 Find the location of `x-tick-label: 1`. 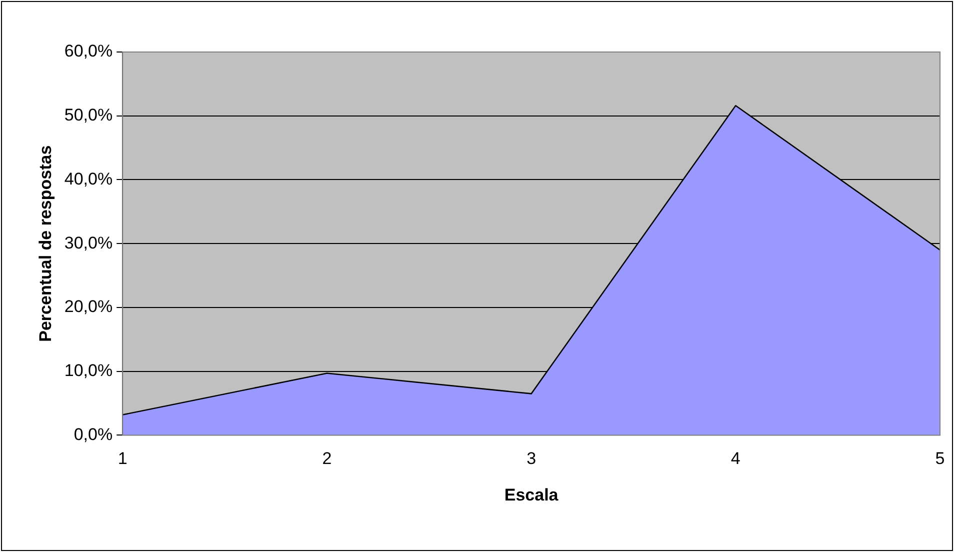

x-tick-label: 1 is located at coordinates (123, 458).